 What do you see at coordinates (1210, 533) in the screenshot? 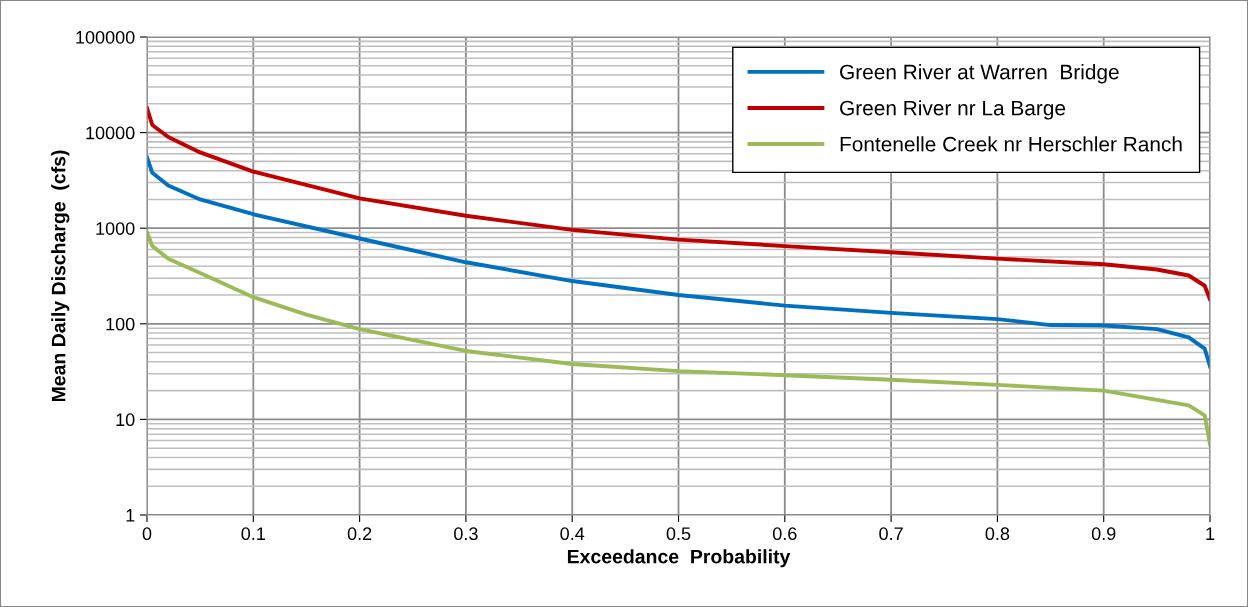
I see `x-tick-label: 1` at bounding box center [1210, 533].